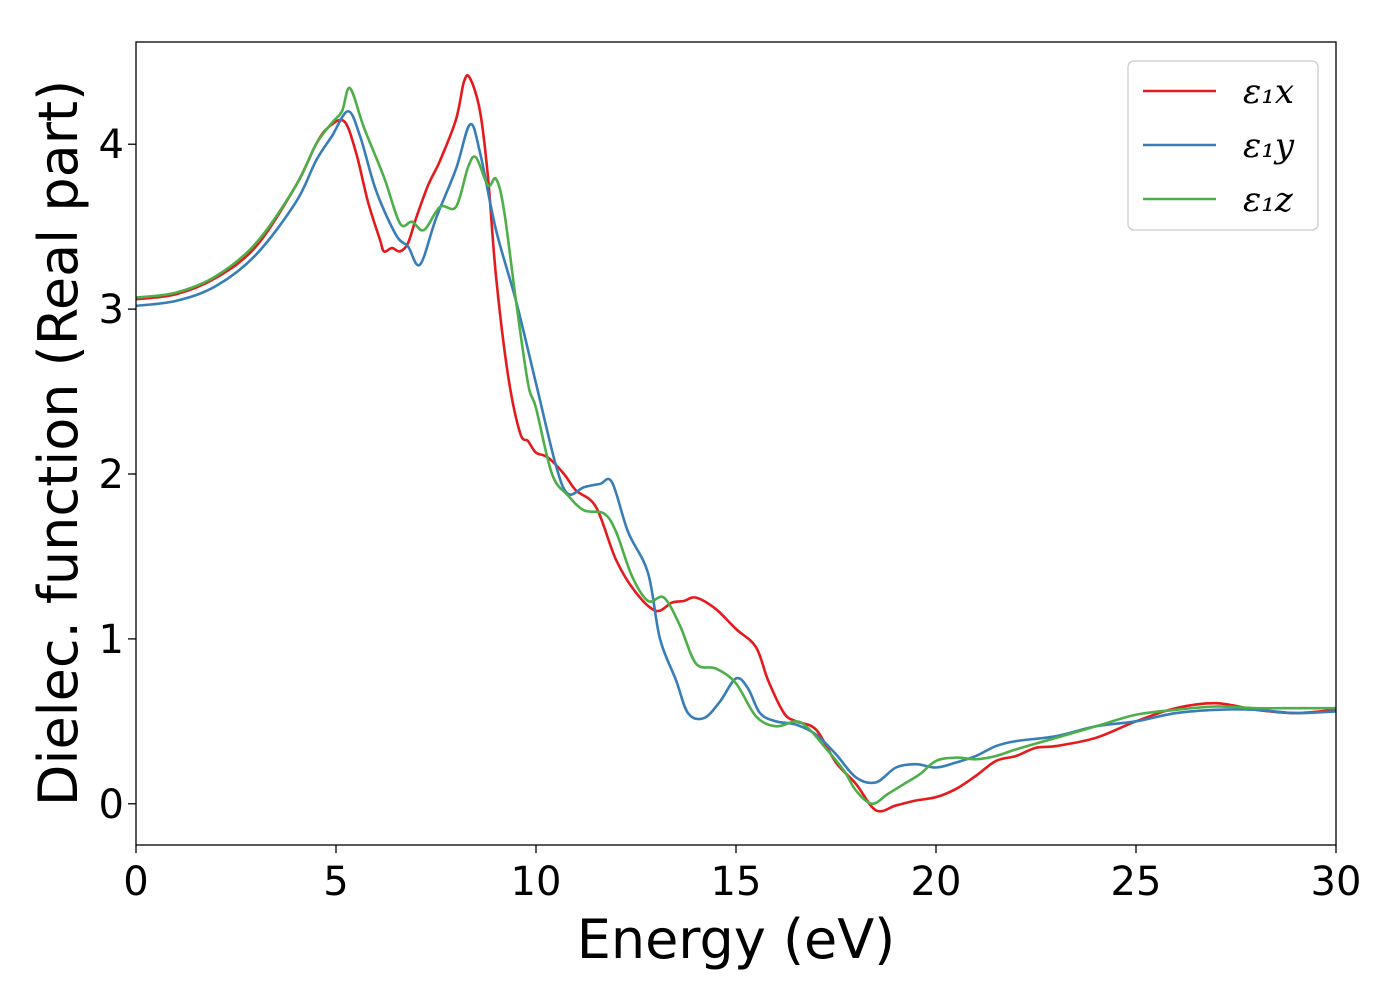 This screenshot has height=1000, width=1400. I want to click on x-tick-label: 30, so click(1336, 882).